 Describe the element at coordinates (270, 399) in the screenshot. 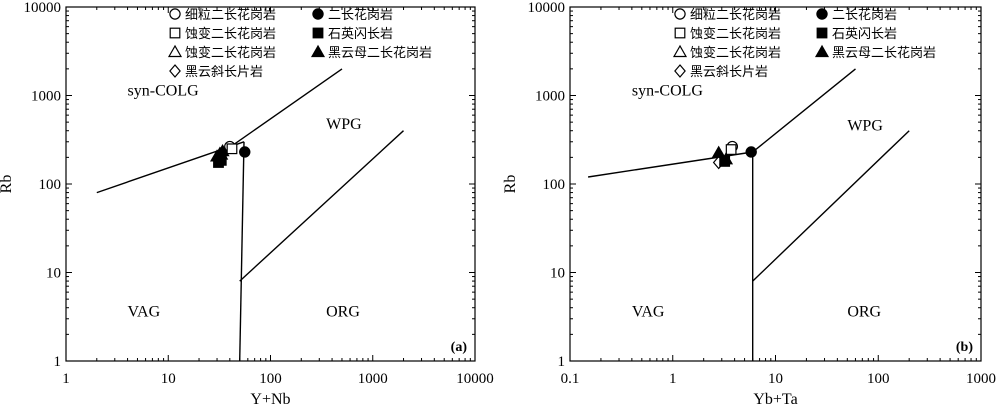

I see `x-axis-title: Y+Nb` at that location.